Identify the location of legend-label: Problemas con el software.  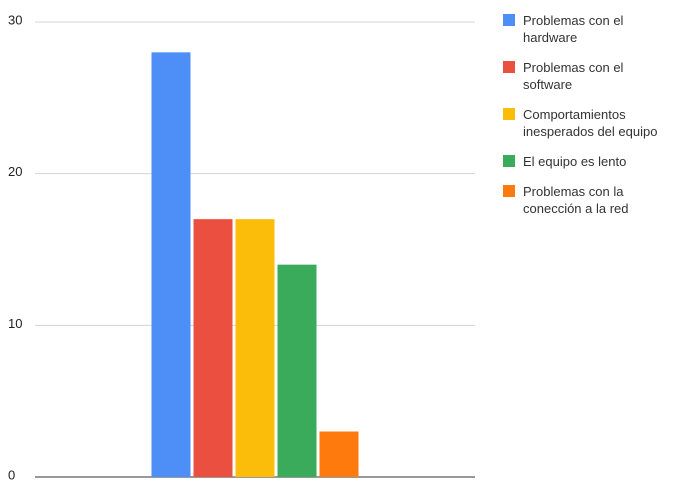
(573, 76).